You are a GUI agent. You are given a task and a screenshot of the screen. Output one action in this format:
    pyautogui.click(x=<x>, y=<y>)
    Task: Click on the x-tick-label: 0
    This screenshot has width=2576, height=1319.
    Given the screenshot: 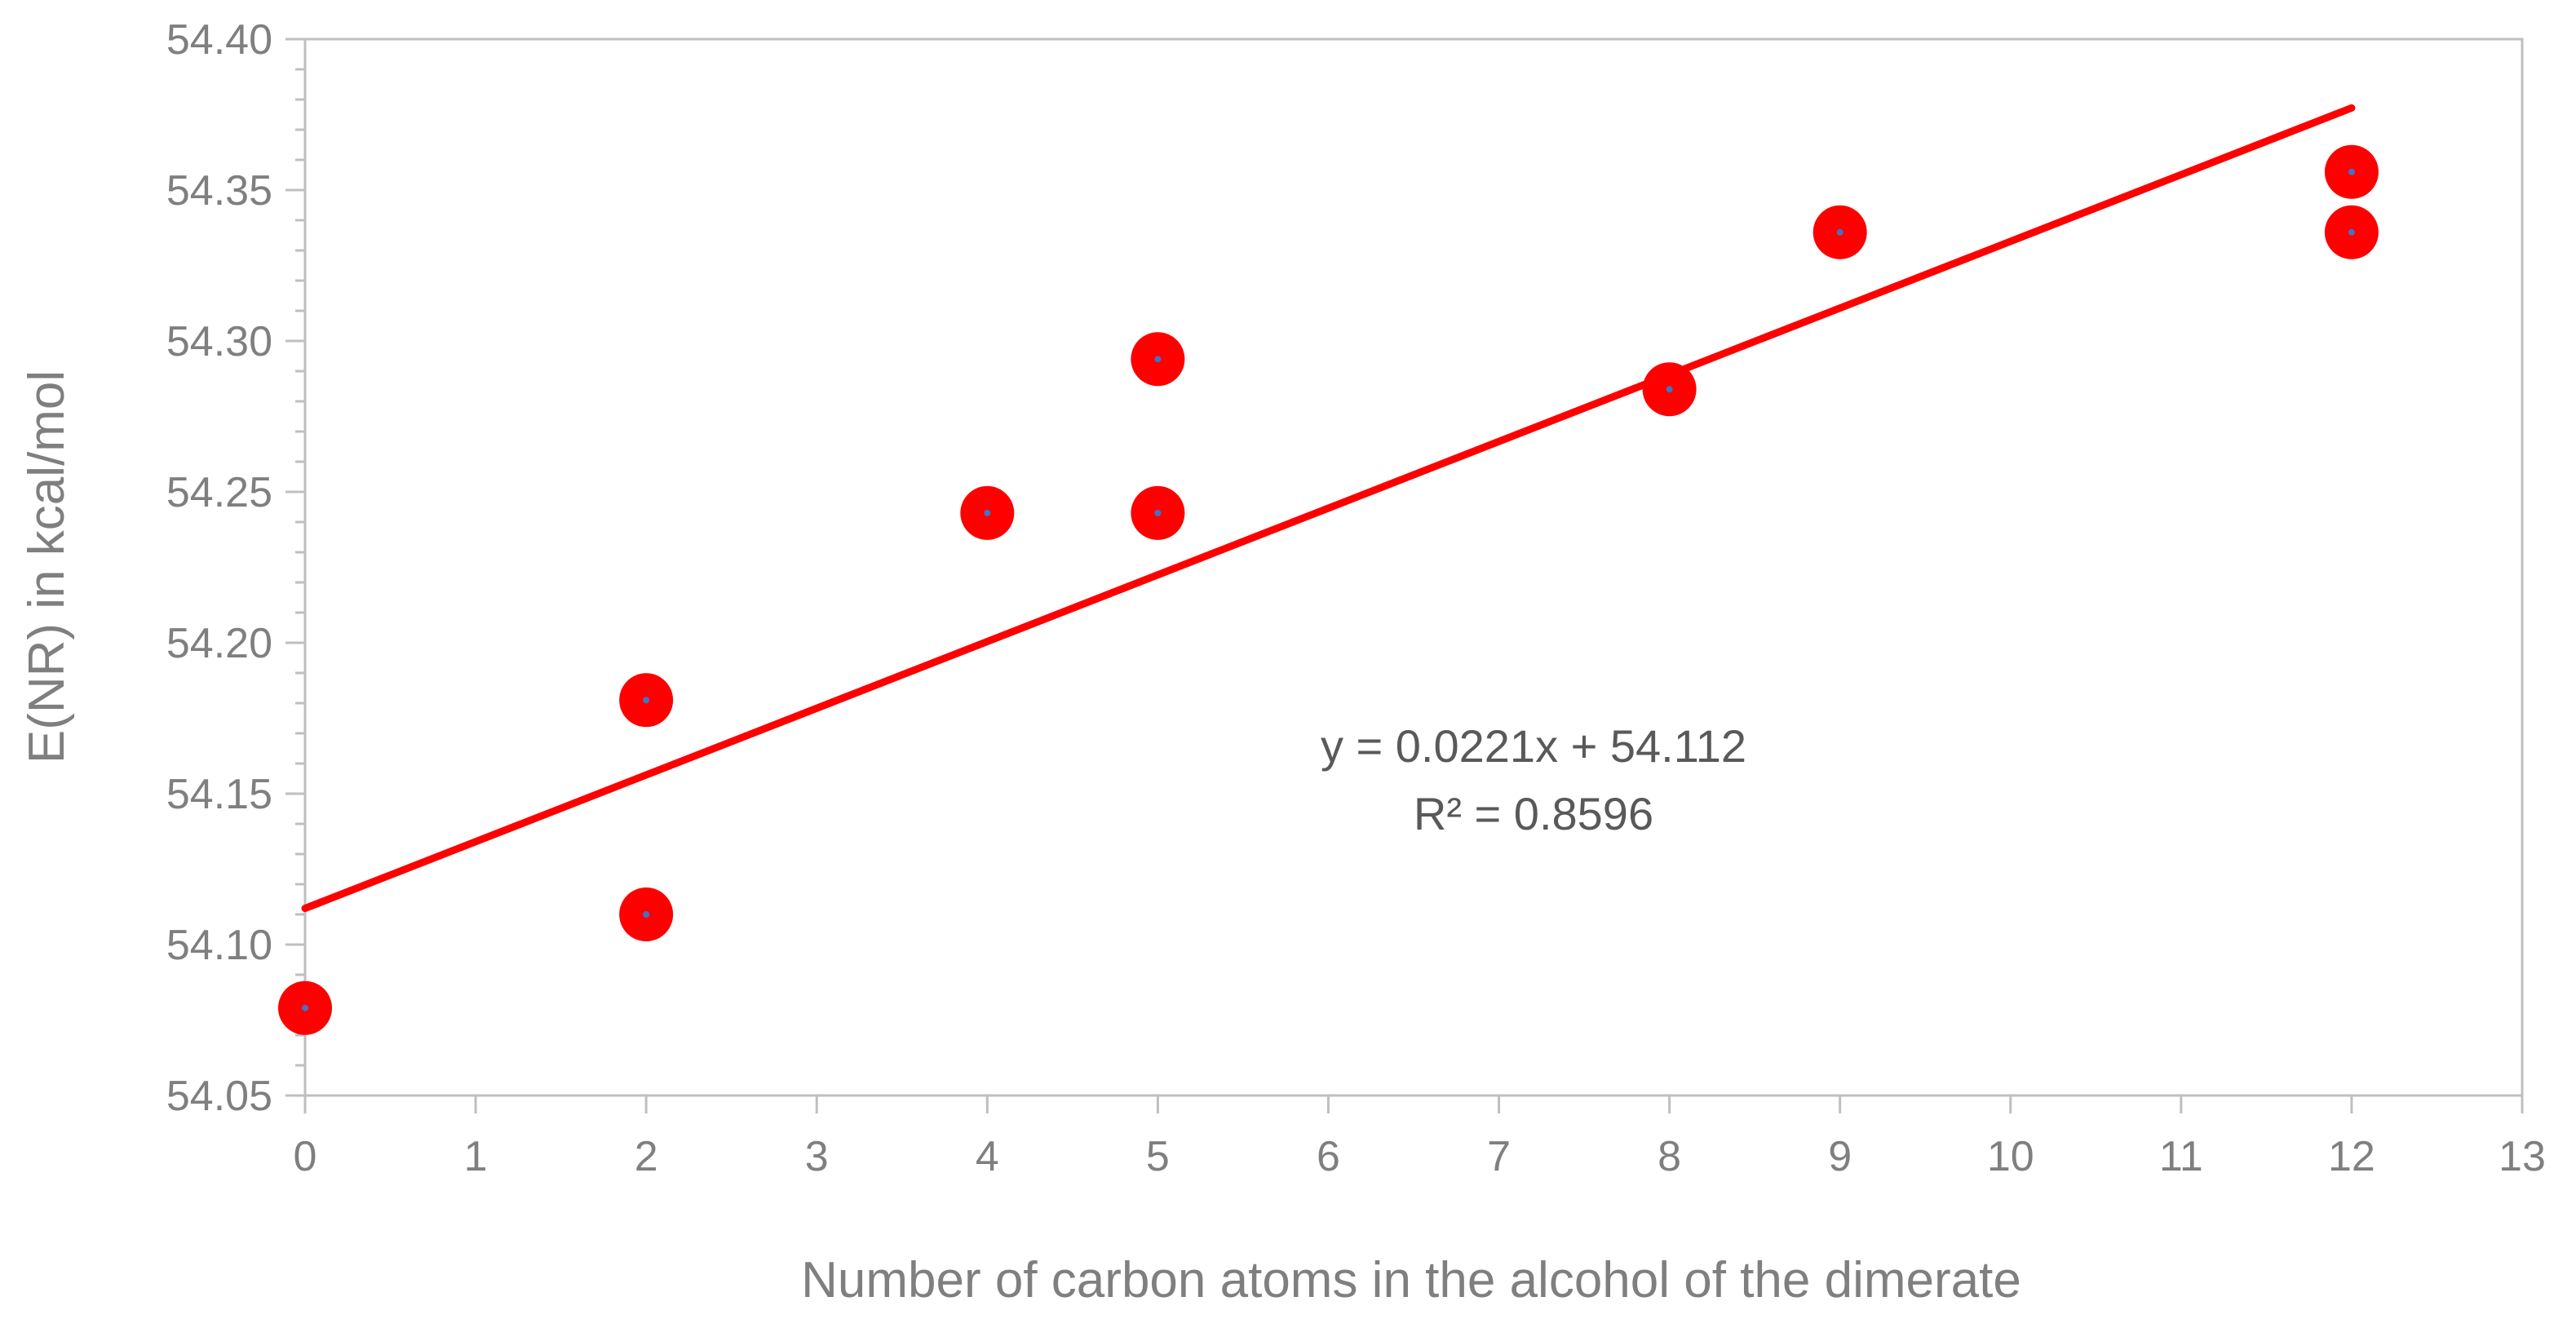 What is the action you would take?
    pyautogui.click(x=305, y=1156)
    